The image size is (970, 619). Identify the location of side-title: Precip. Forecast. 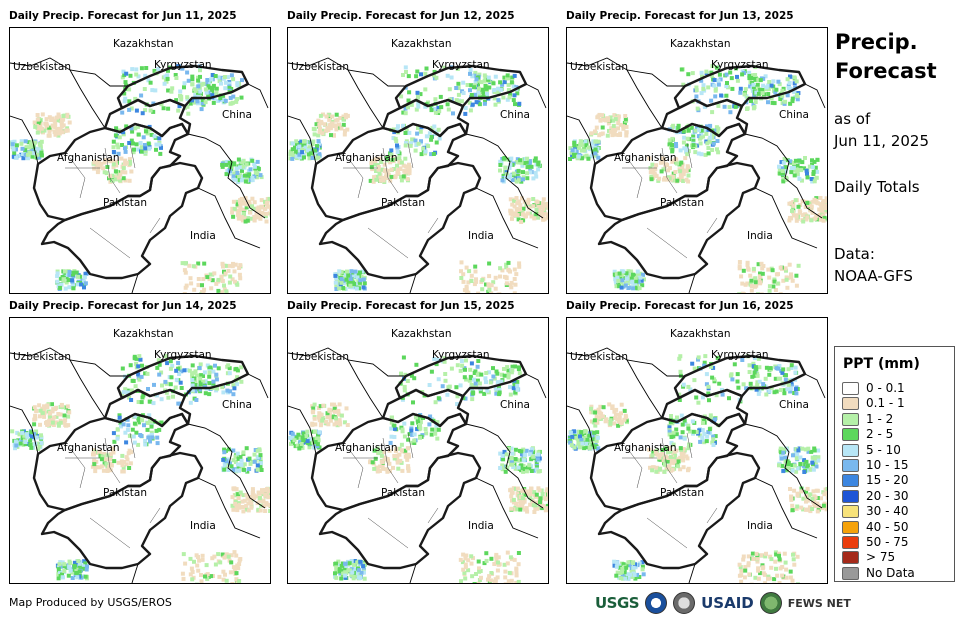
(886, 57).